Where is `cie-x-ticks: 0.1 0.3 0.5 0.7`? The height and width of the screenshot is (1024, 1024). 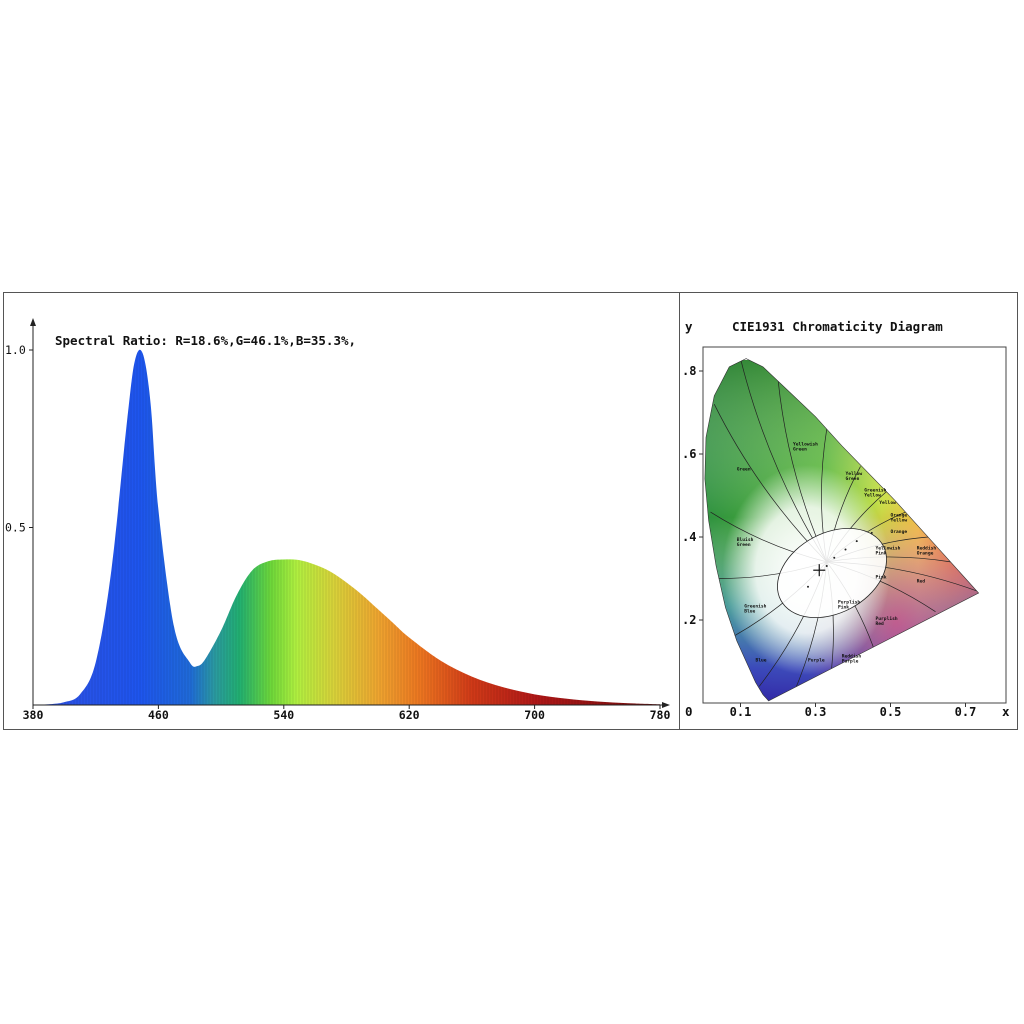 cie-x-ticks: 0.1 0.3 0.5 0.7 is located at coordinates (853, 711).